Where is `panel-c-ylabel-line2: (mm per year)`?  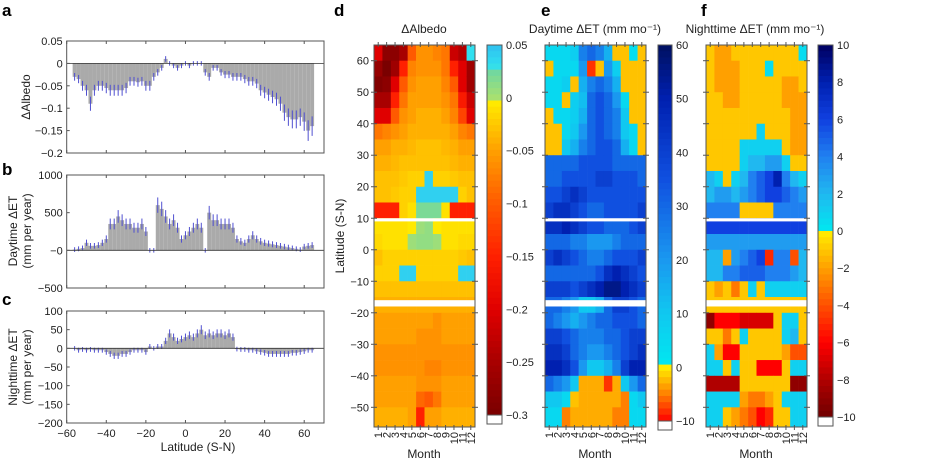 panel-c-ylabel-line2: (mm per year) is located at coordinates (27, 366).